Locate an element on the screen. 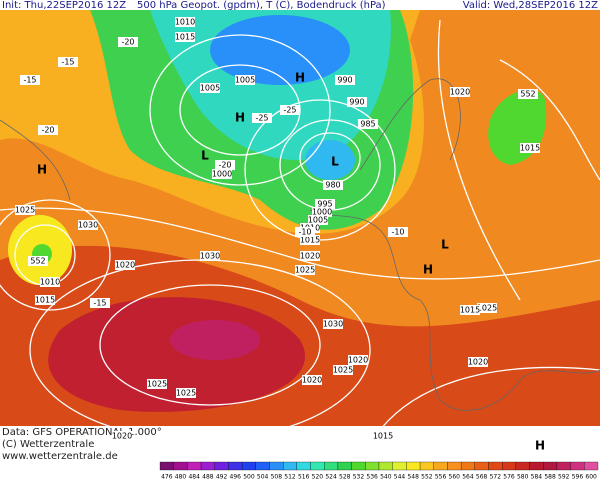  cold-core is located at coordinates (280, 50).